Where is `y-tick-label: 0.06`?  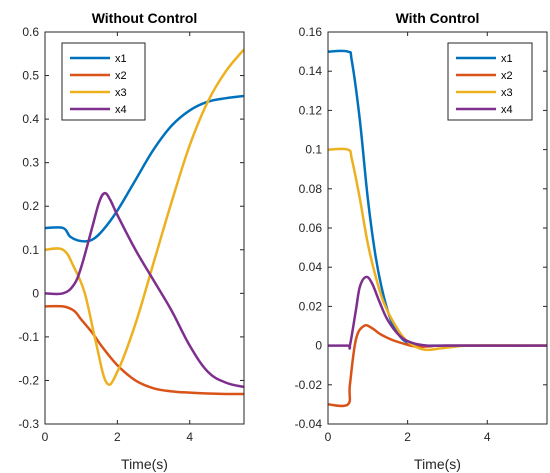
y-tick-label: 0.06 is located at coordinates (311, 228).